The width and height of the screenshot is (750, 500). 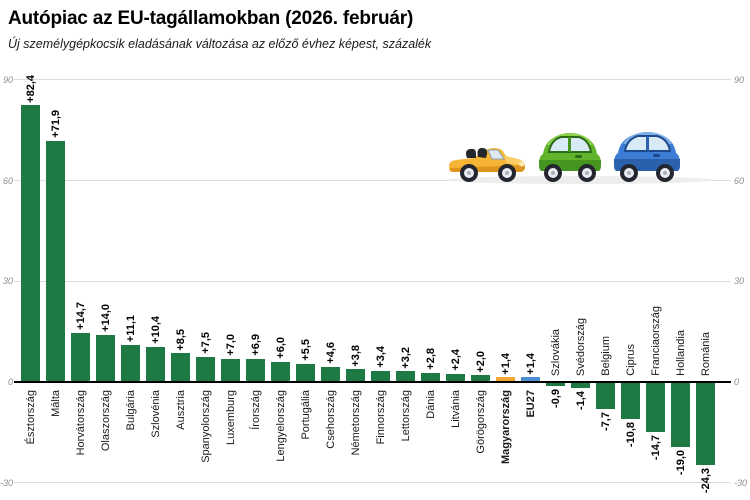 I want to click on bar-Görögország, so click(x=480, y=378).